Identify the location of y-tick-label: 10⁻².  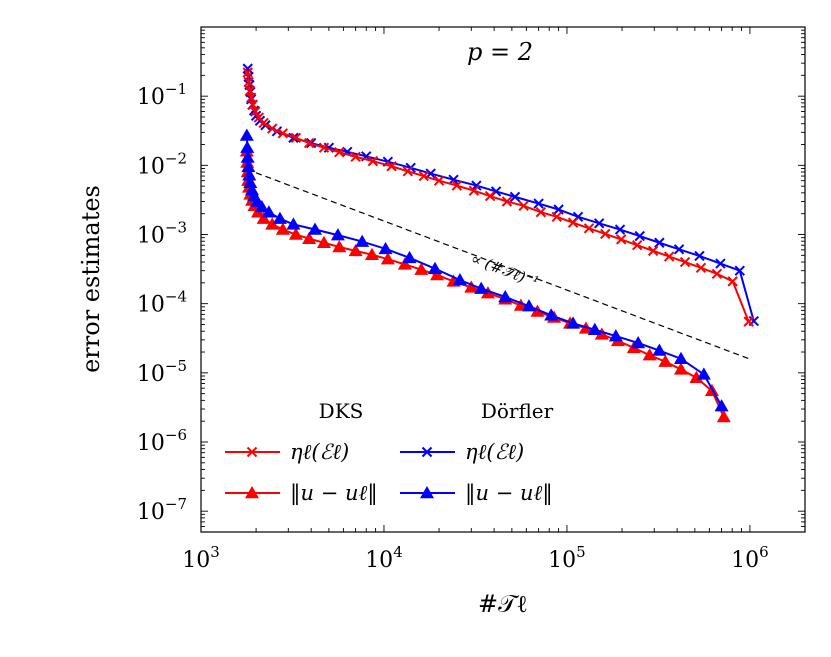
(162, 164).